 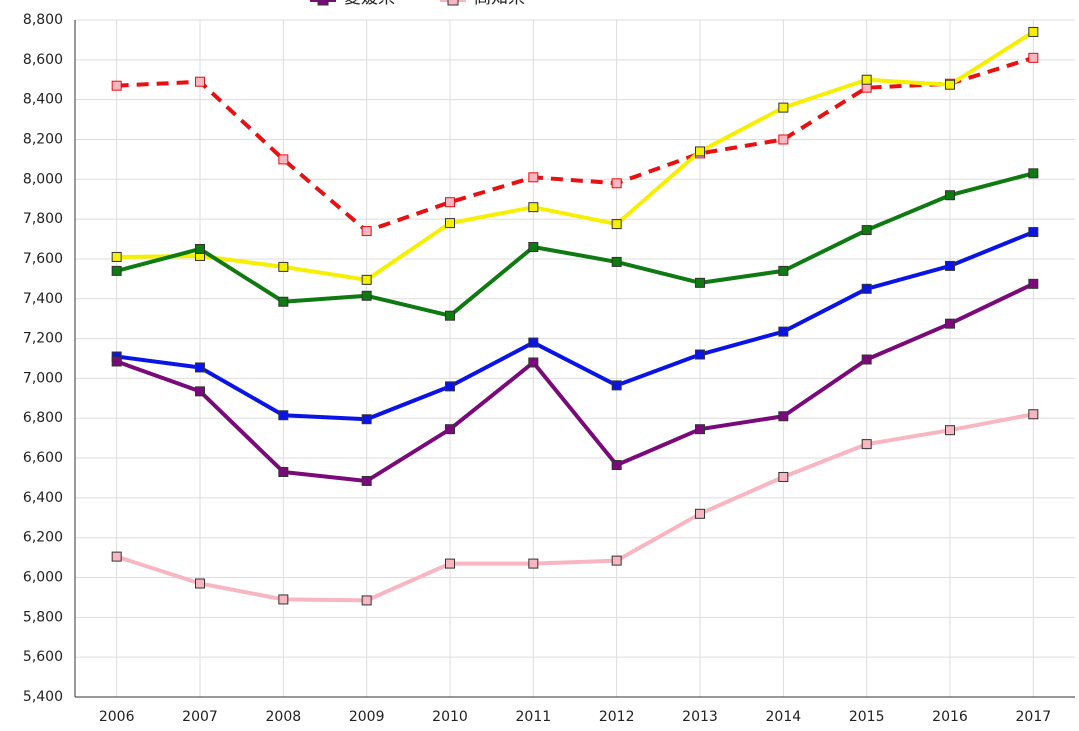 What do you see at coordinates (43, 378) in the screenshot?
I see `y-tick-label: 7,000` at bounding box center [43, 378].